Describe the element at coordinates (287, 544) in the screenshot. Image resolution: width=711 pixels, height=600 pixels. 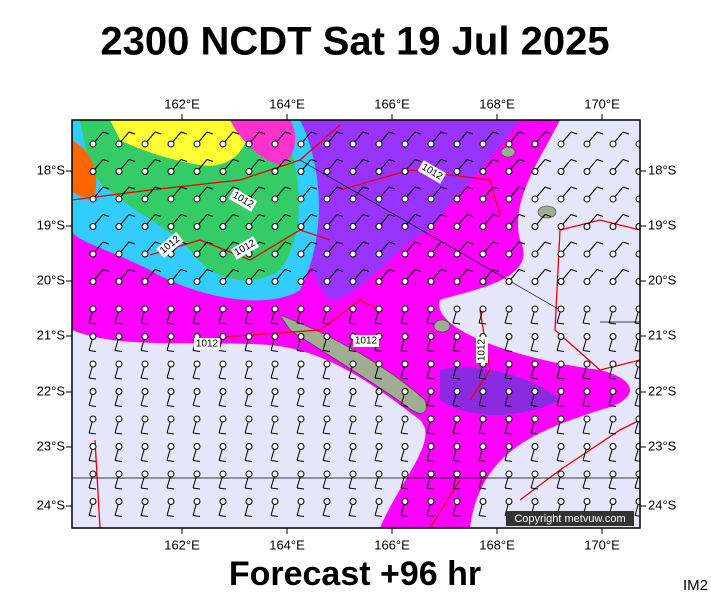
I see `longitude-label: 164°E` at that location.